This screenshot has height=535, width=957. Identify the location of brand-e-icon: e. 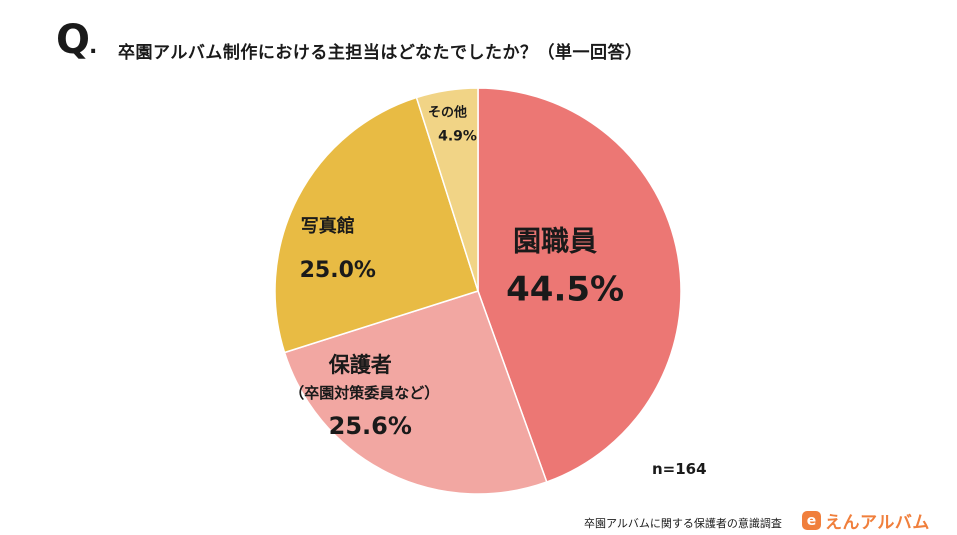
(811, 520).